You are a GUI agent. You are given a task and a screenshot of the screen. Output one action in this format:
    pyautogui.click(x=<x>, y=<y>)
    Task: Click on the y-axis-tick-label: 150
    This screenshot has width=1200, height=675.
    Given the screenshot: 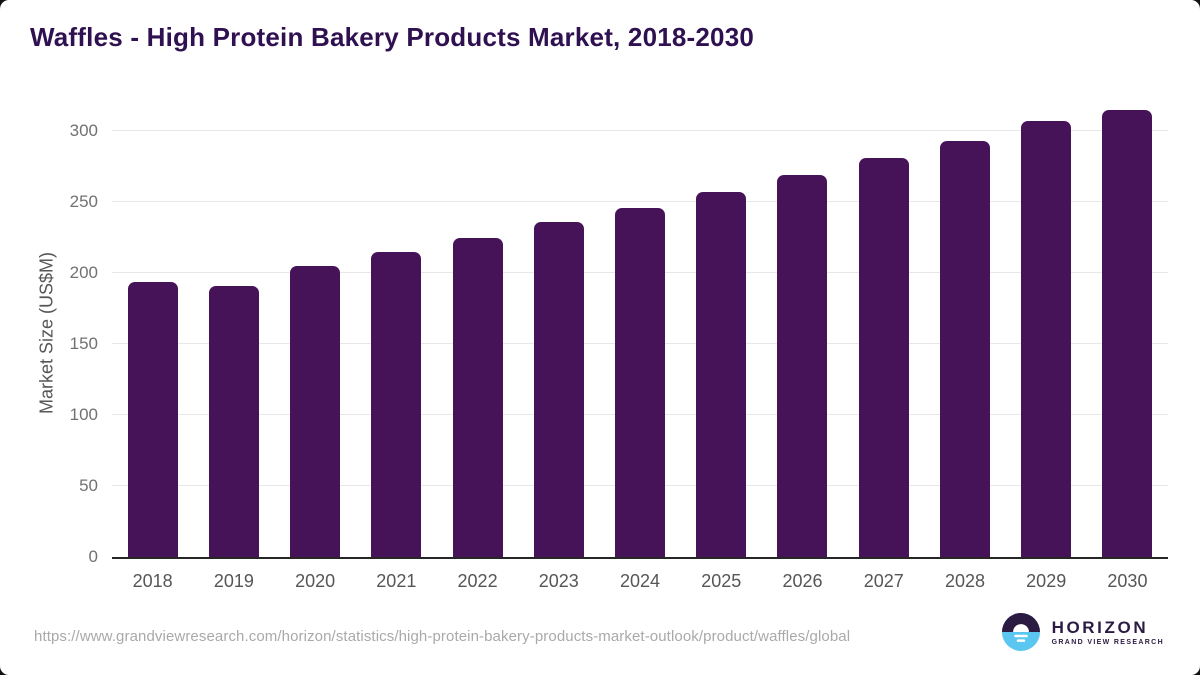 What is the action you would take?
    pyautogui.click(x=83, y=344)
    